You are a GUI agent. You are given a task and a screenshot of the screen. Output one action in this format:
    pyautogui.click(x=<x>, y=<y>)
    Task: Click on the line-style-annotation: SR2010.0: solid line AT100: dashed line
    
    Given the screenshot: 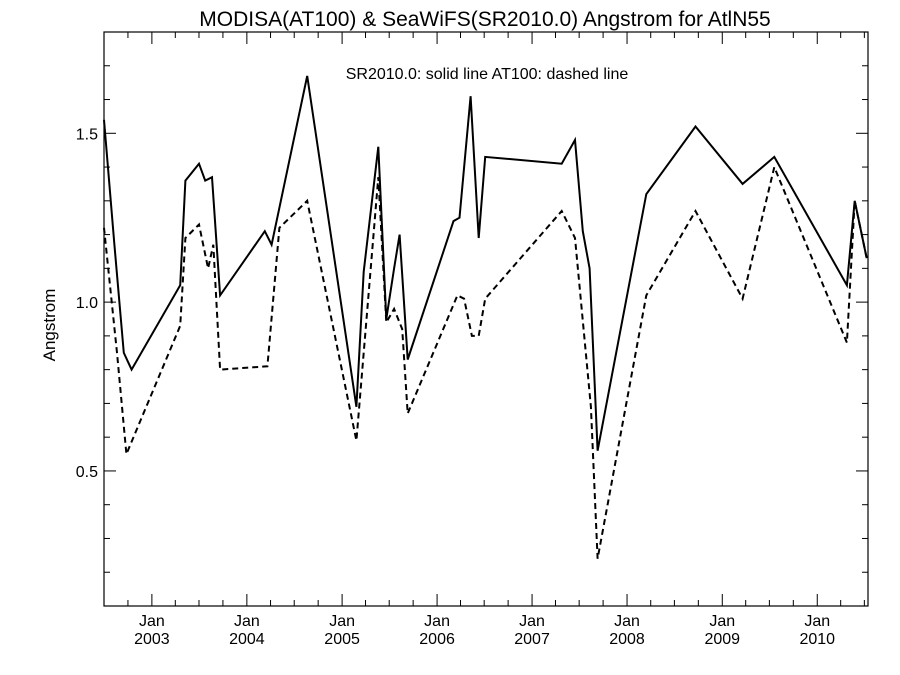 What is the action you would take?
    pyautogui.click(x=487, y=74)
    